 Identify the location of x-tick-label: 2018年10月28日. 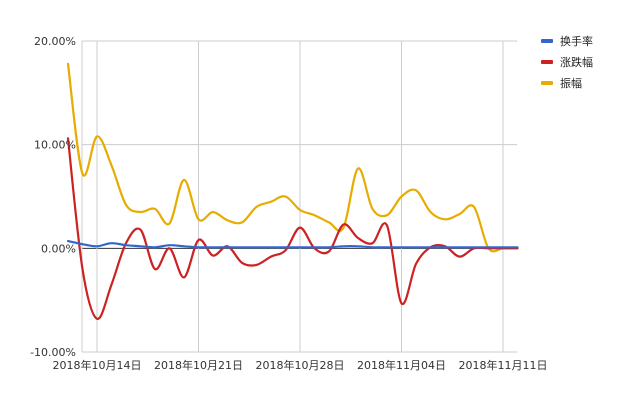
(300, 365).